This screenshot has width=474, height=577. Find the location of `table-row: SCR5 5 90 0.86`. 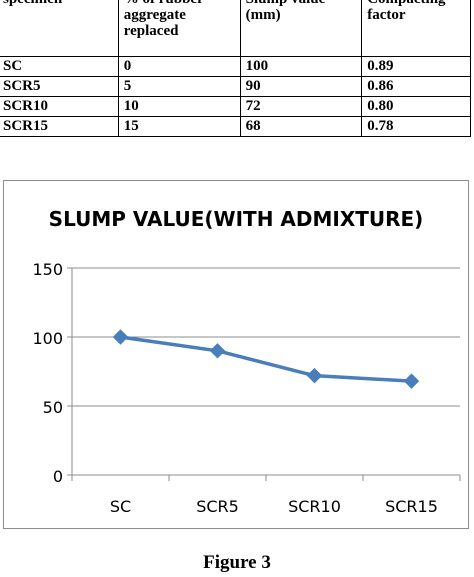

table-row: SCR5 5 90 0.86 is located at coordinates (235, 86).